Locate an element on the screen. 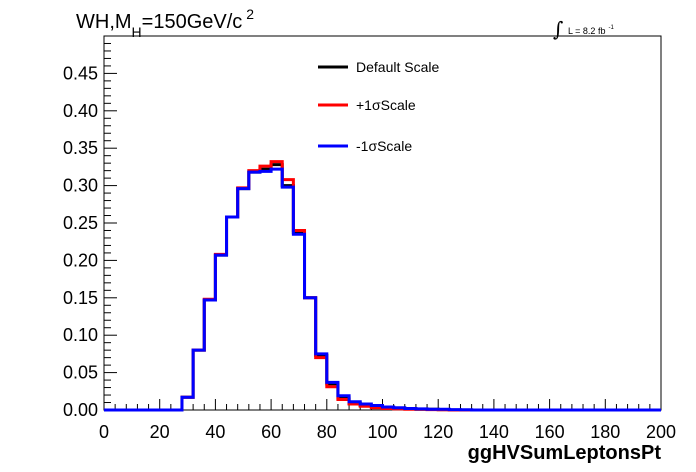 Image resolution: width=696 pixels, height=472 pixels. title-prefix: WH,M is located at coordinates (104, 22).